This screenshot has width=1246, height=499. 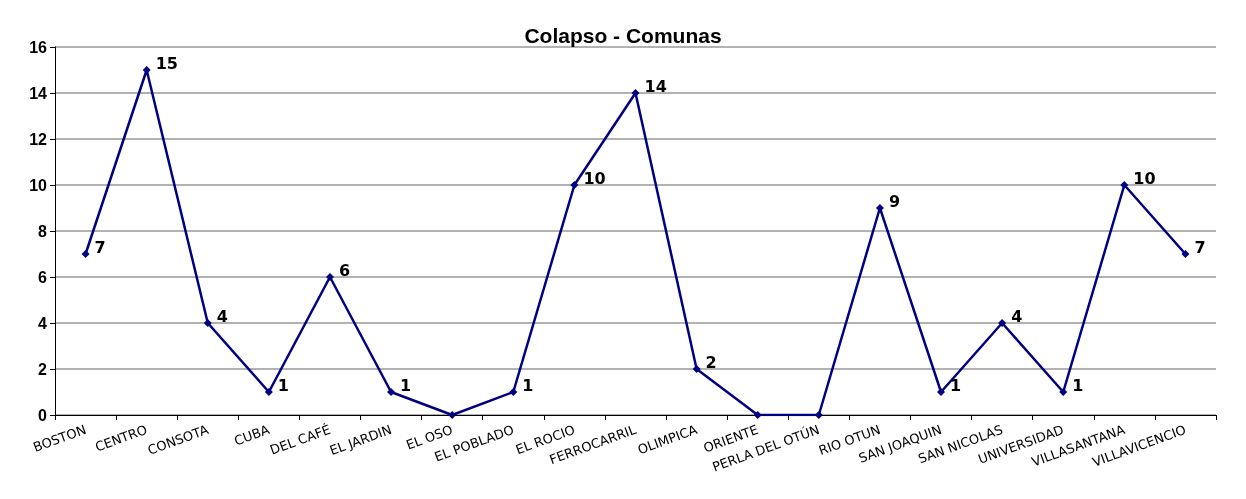 I want to click on y-tick-label: 14, so click(x=38, y=93).